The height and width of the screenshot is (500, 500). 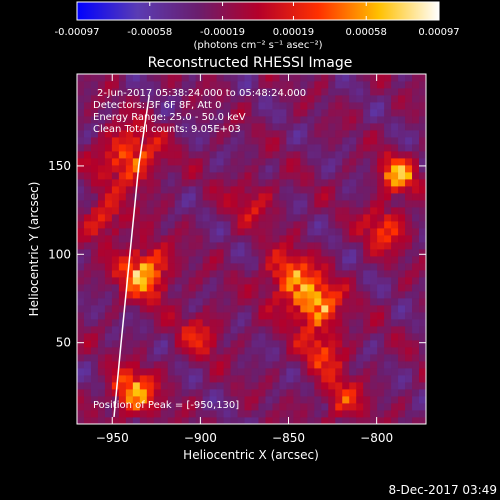 I want to click on colorbar-tick-label: -0.00097, so click(x=77, y=32).